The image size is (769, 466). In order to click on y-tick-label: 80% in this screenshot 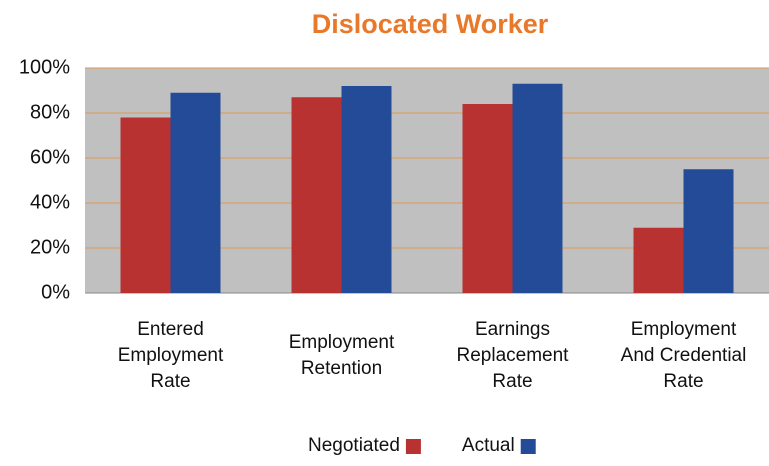, I will do `click(50, 112)`.